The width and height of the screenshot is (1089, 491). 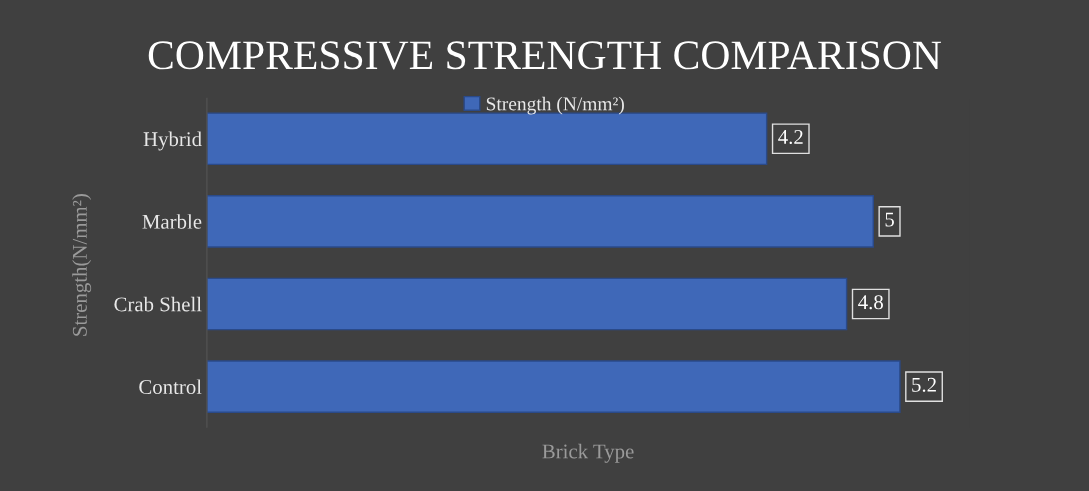 I want to click on data-label: 5.2, so click(x=924, y=384).